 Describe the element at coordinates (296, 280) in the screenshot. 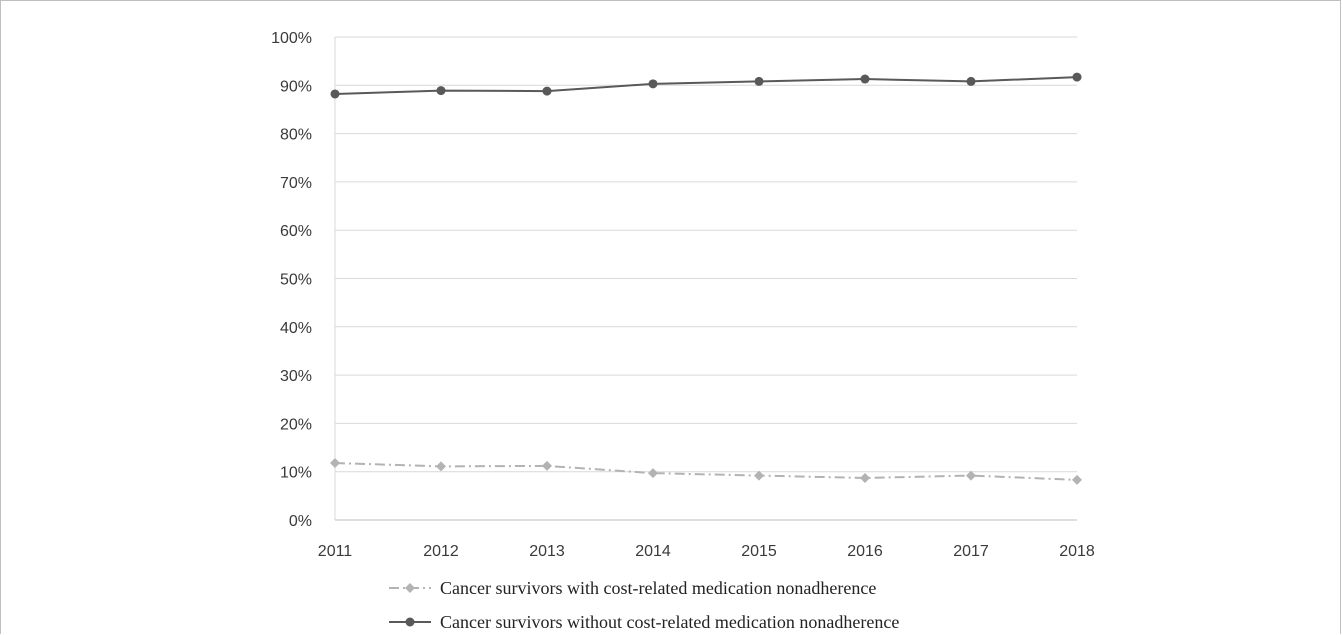

I see `y-tick-label: 50%` at that location.